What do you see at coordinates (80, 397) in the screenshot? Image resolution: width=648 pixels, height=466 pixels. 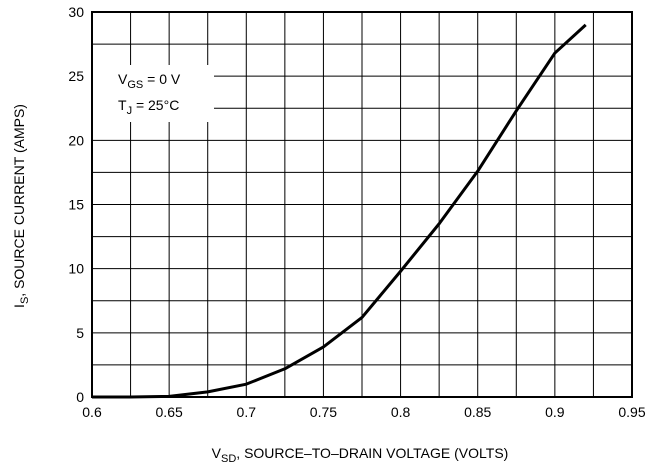 I see `y-tick-label: 0` at bounding box center [80, 397].